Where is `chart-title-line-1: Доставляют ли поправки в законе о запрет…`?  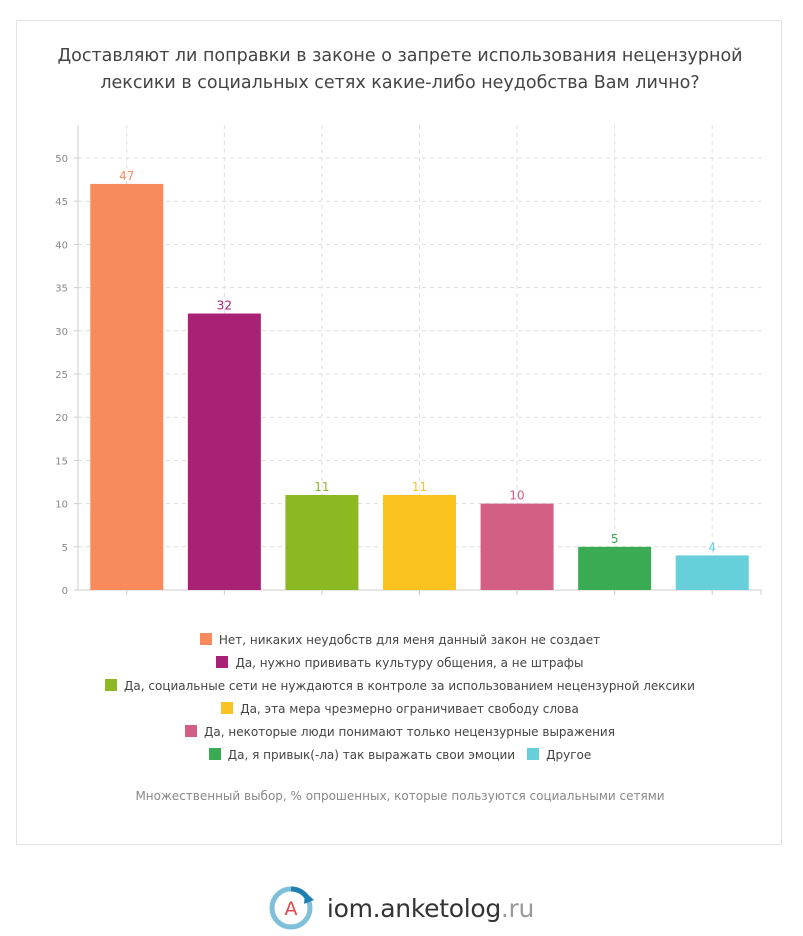 chart-title-line-1: Доставляют ли поправки в законе о запрет… is located at coordinates (400, 56).